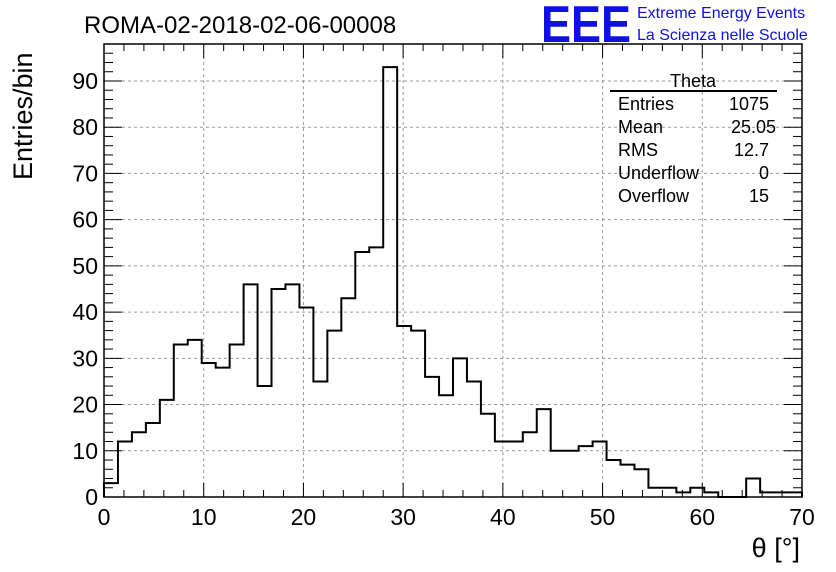 This screenshot has height=572, width=836. Describe the element at coordinates (91, 497) in the screenshot. I see `y-tick-label: 0` at that location.